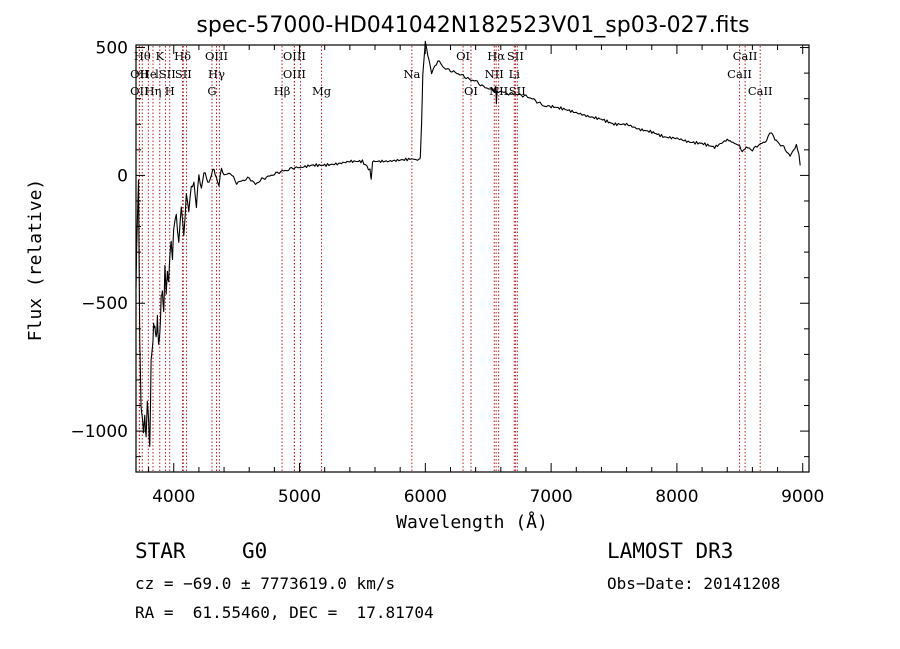  Describe the element at coordinates (216, 74) in the screenshot. I see `line-marker-label: Hγ` at that location.